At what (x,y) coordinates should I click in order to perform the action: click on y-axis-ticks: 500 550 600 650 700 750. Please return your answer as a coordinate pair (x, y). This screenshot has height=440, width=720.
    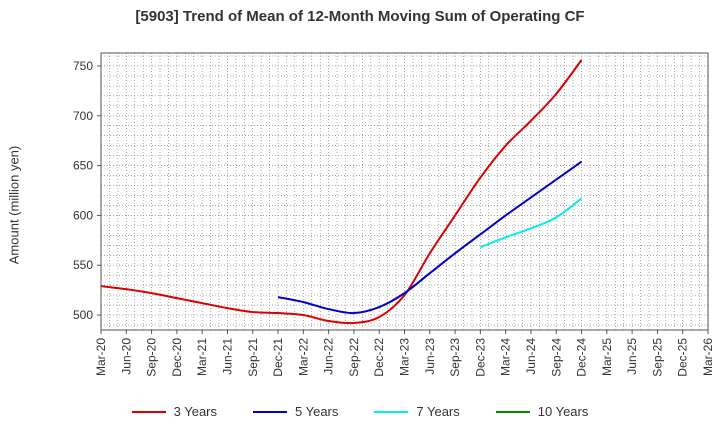
    Looking at the image, I should click on (87, 190).